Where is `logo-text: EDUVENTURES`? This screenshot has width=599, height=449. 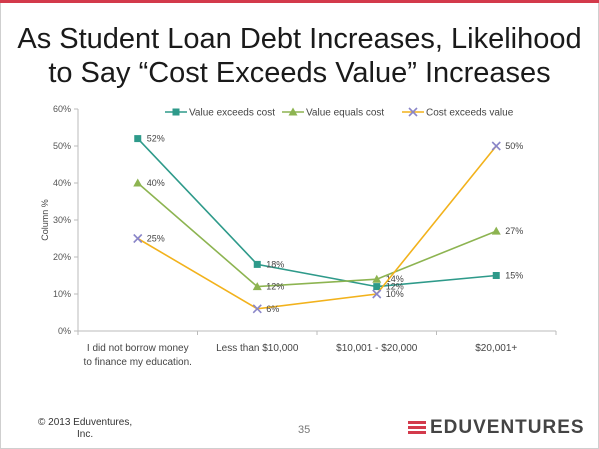
logo-text: EDUVENTURES is located at coordinates (507, 427).